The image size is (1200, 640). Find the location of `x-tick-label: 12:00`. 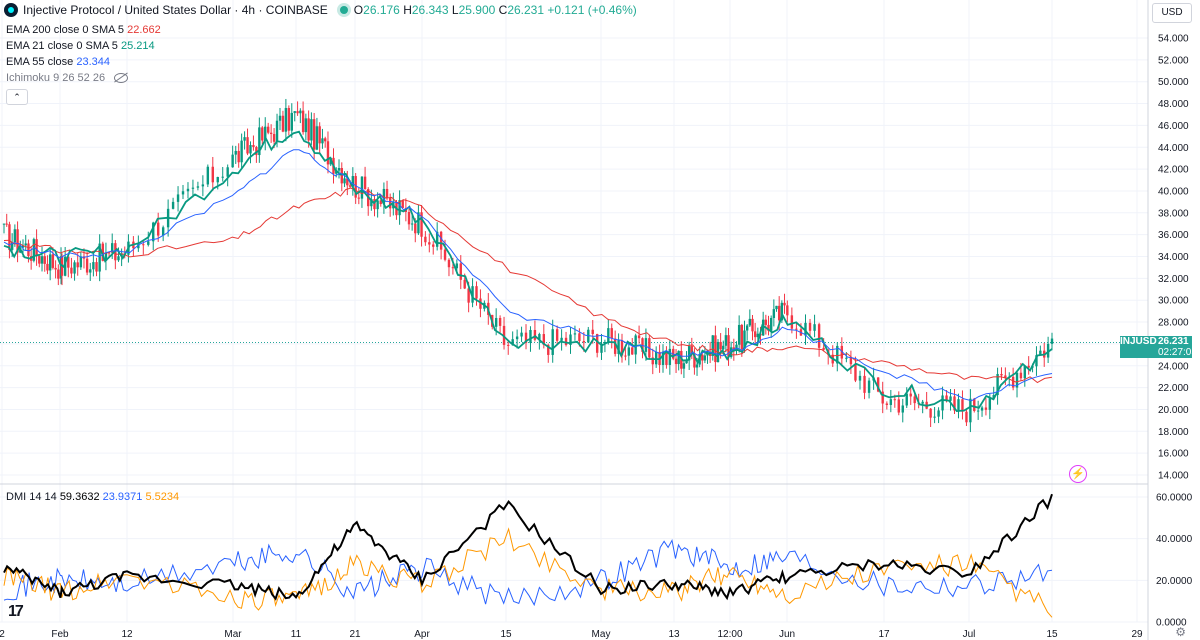

x-tick-label: 12:00 is located at coordinates (729, 634).